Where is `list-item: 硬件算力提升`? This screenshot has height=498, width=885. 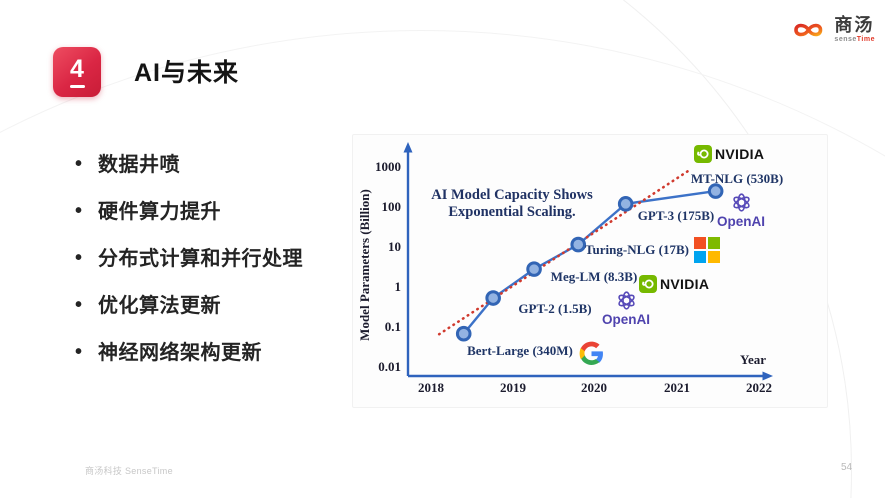
list-item: 硬件算力提升 is located at coordinates (189, 212).